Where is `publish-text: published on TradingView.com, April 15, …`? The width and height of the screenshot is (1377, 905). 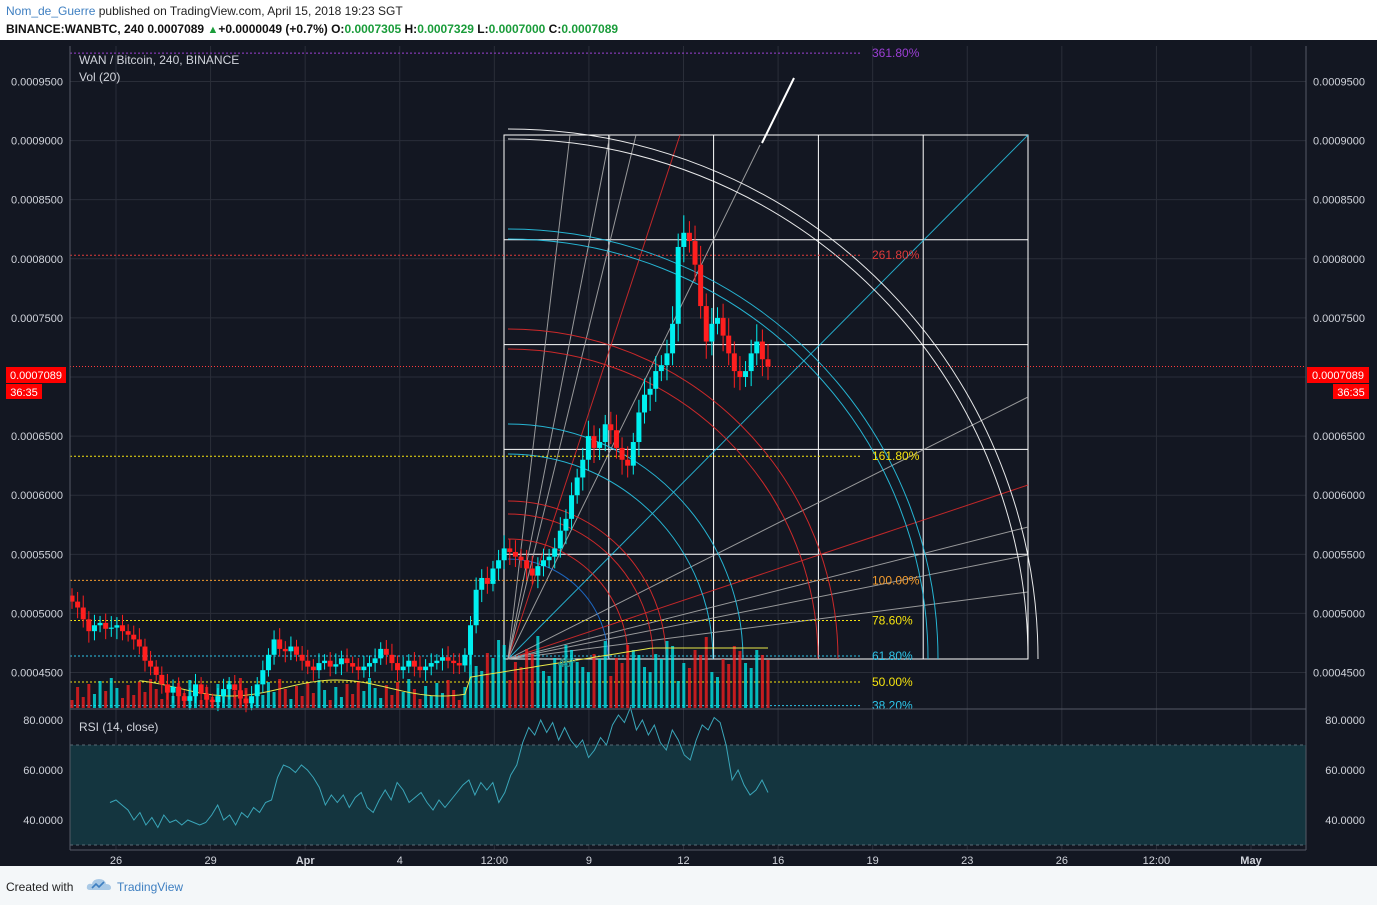 publish-text: published on TradingView.com, April 15, … is located at coordinates (249, 11).